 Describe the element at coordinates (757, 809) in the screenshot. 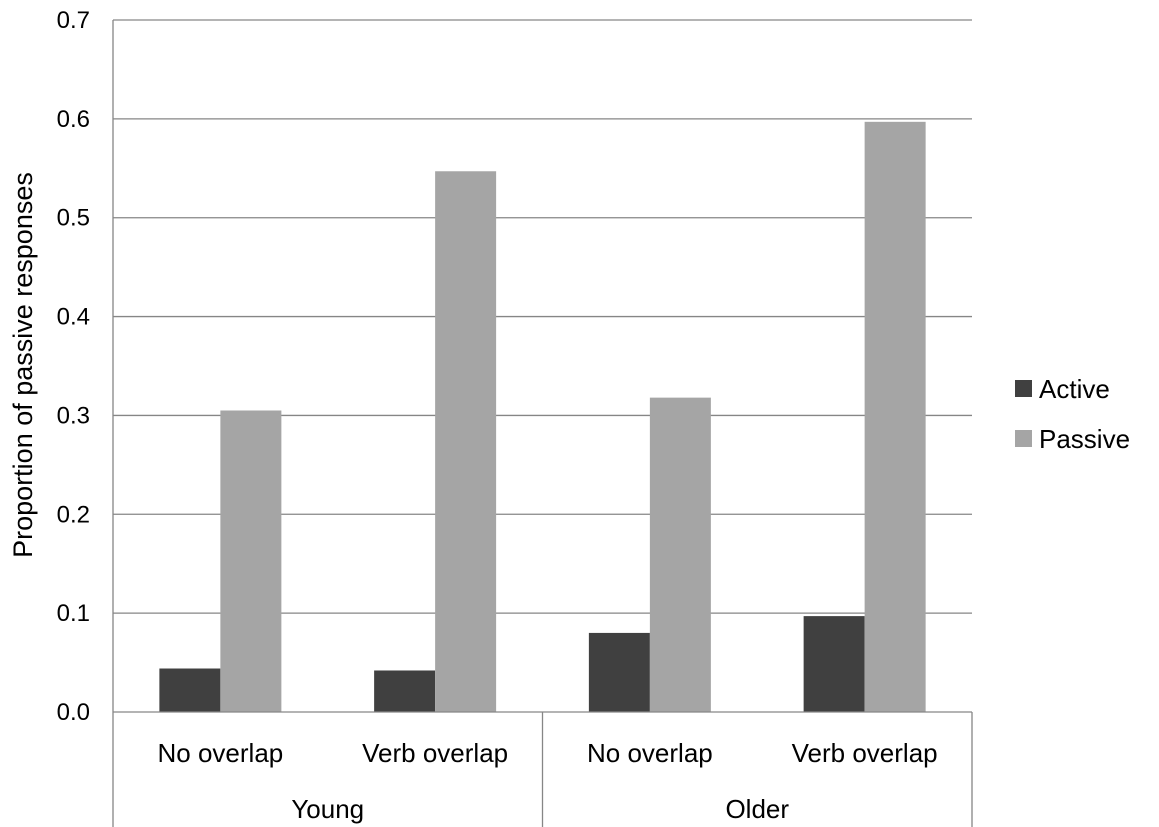

I see `x-group-label: Older` at that location.